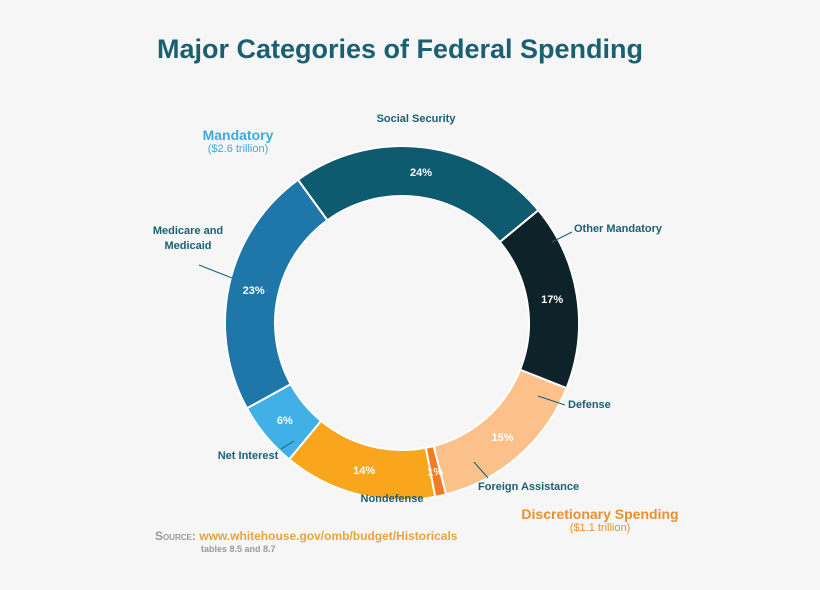  I want to click on value-label-defense: 15%, so click(503, 438).